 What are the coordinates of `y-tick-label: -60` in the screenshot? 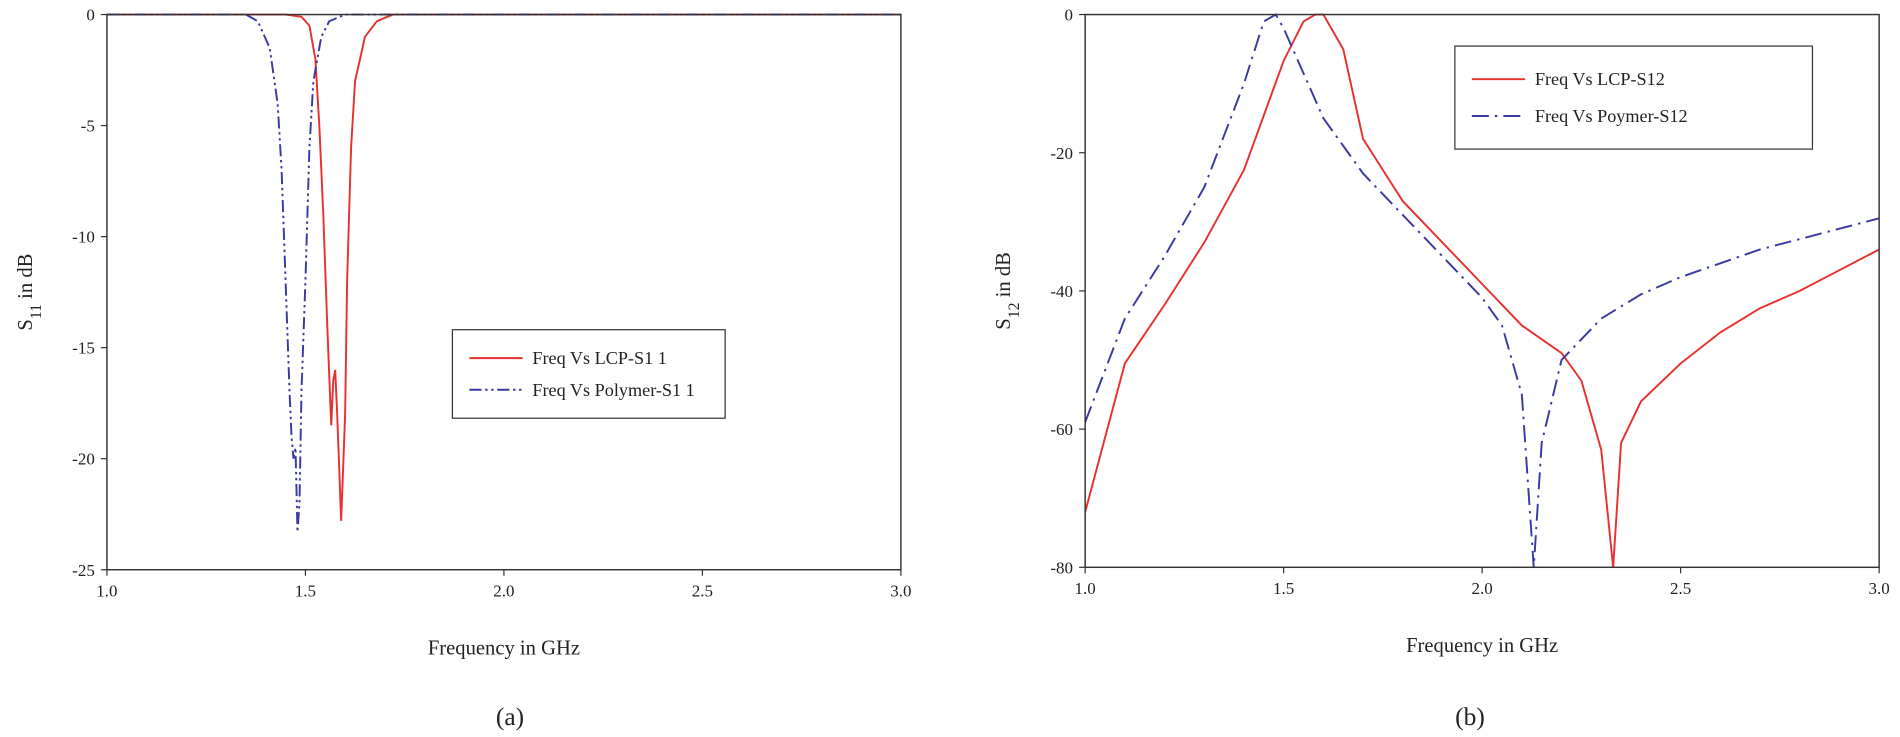 It's located at (1061, 429).